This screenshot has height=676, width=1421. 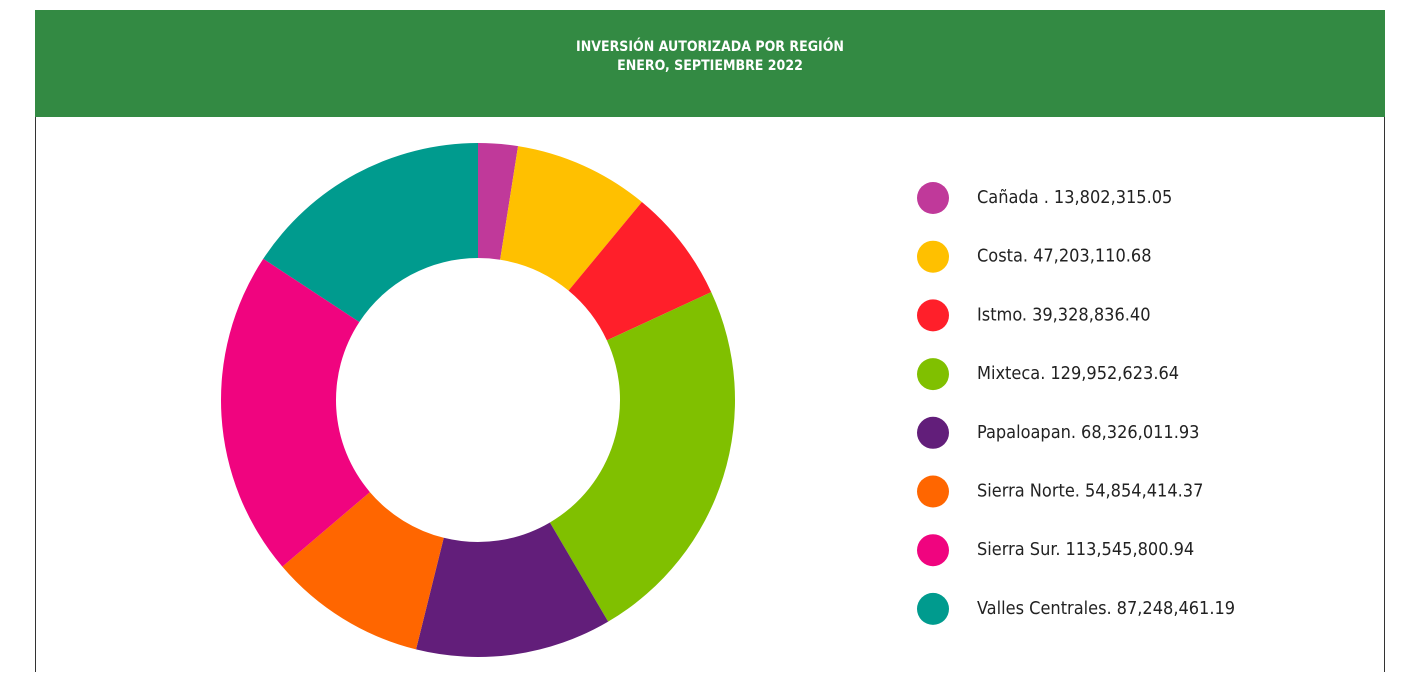 I want to click on legend-name: Mixteca., so click(x=1011, y=373).